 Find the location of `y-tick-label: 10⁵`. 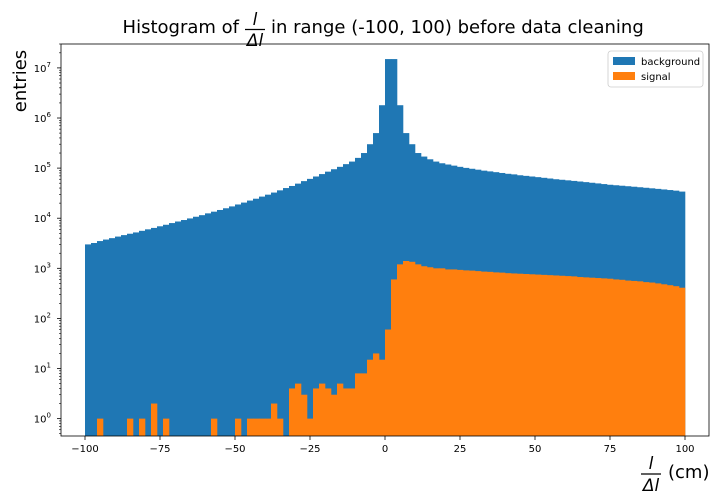

y-tick-label: 10⁵ is located at coordinates (42, 168).